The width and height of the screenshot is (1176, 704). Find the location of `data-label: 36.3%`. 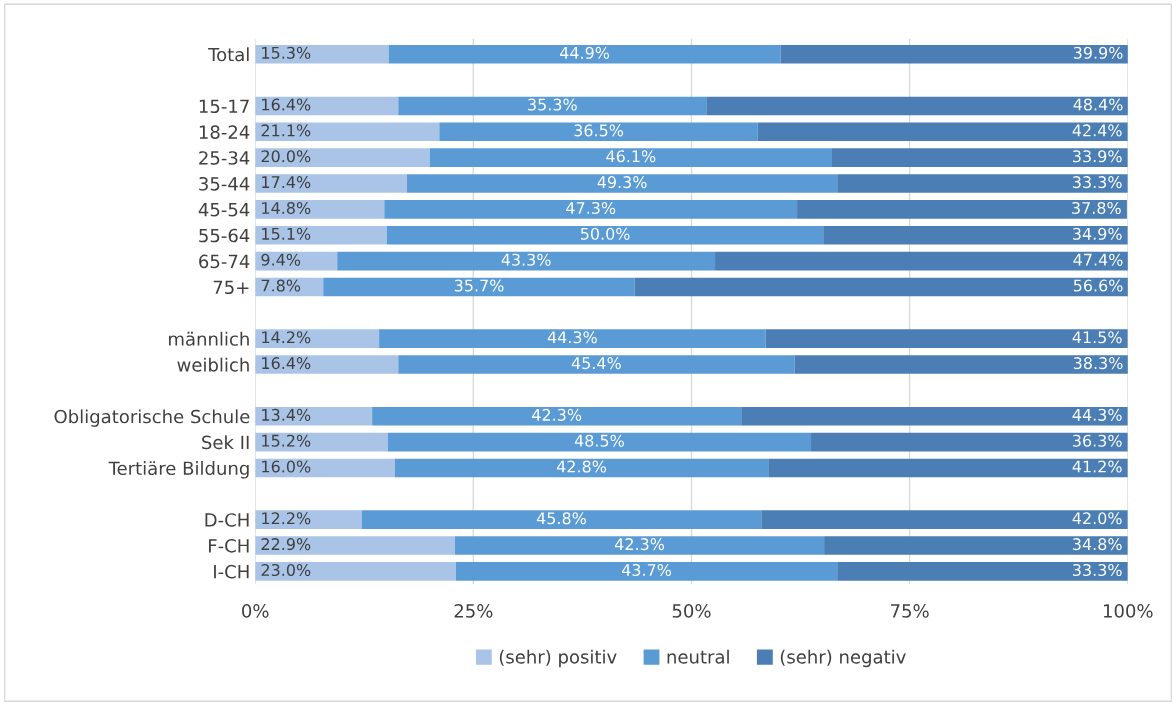

data-label: 36.3% is located at coordinates (1097, 440).